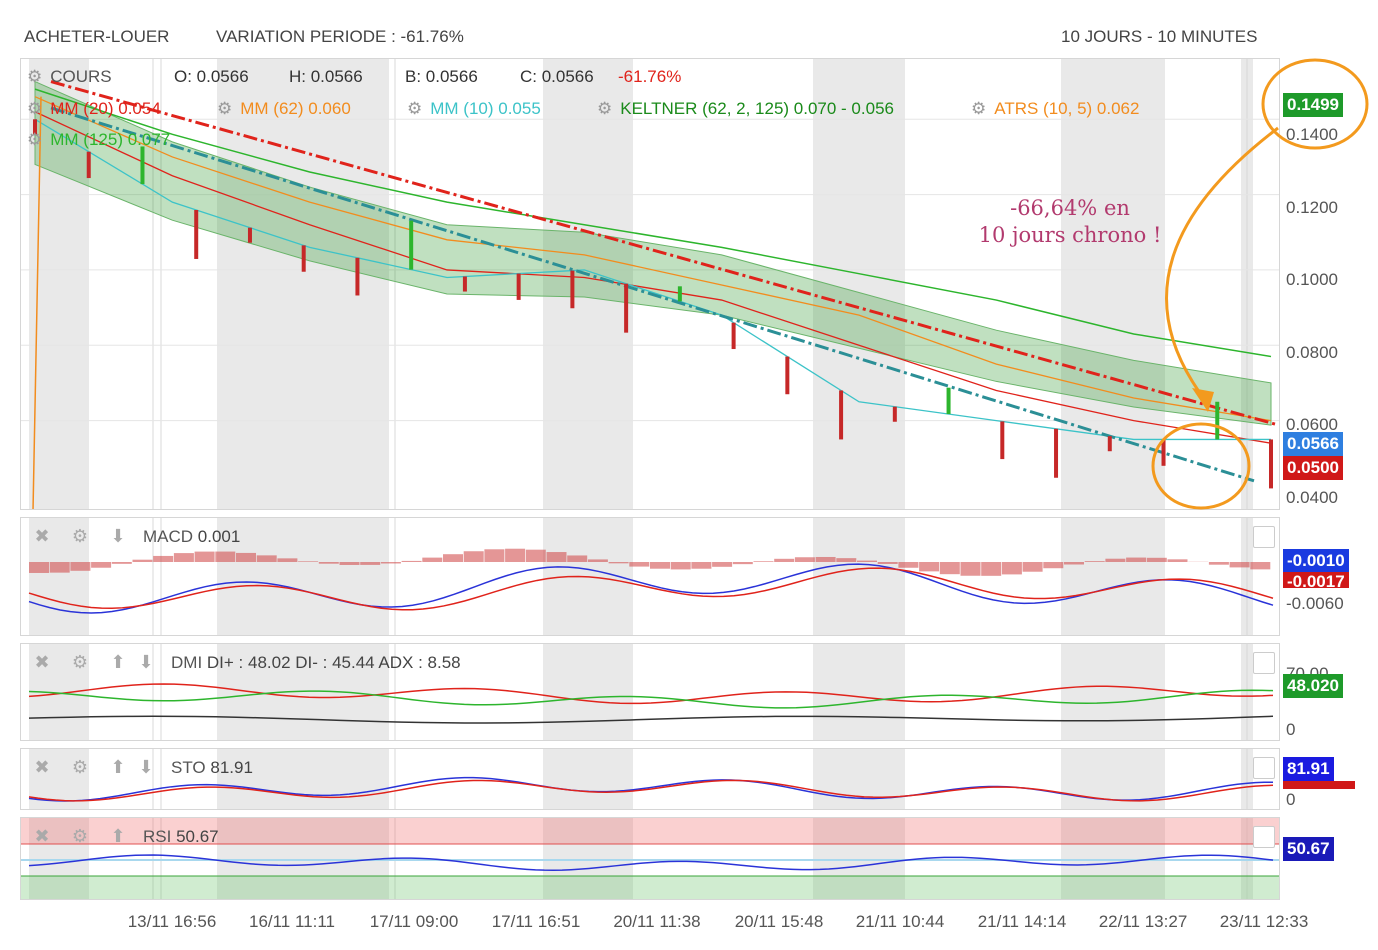  Describe the element at coordinates (94, 109) in the screenshot. I see `mm20-legend: ⚙ MM (20) 0.054` at that location.